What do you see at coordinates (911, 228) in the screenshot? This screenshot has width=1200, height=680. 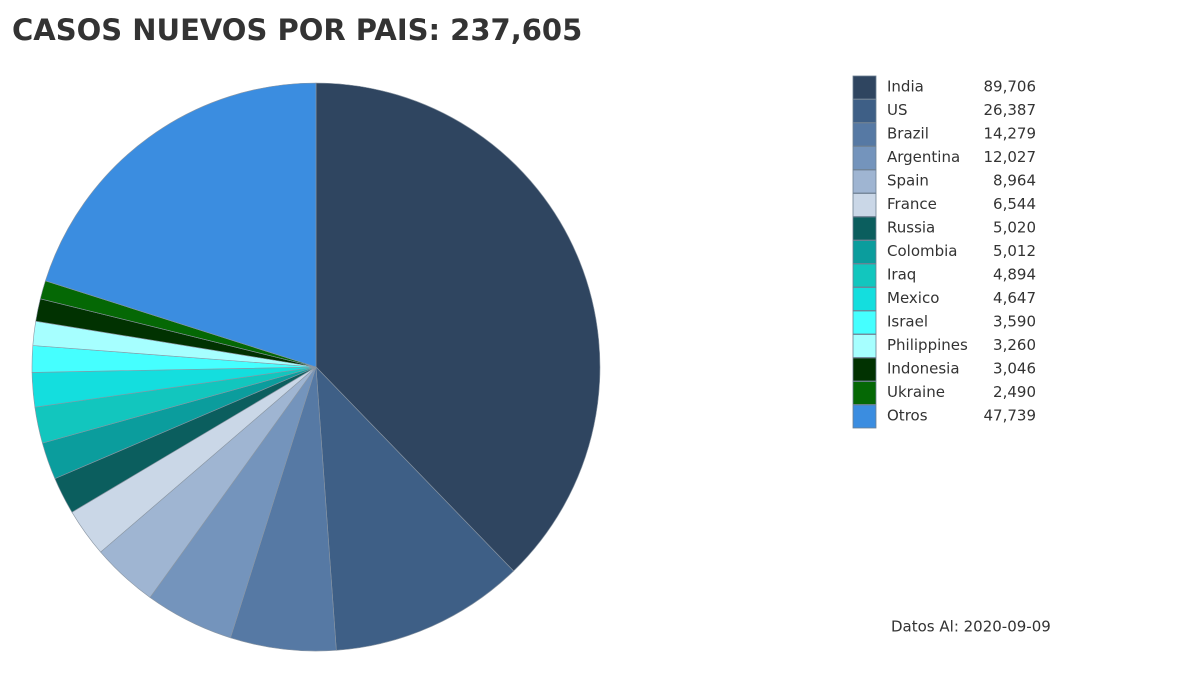 I see `legend-label: Russia` at bounding box center [911, 228].